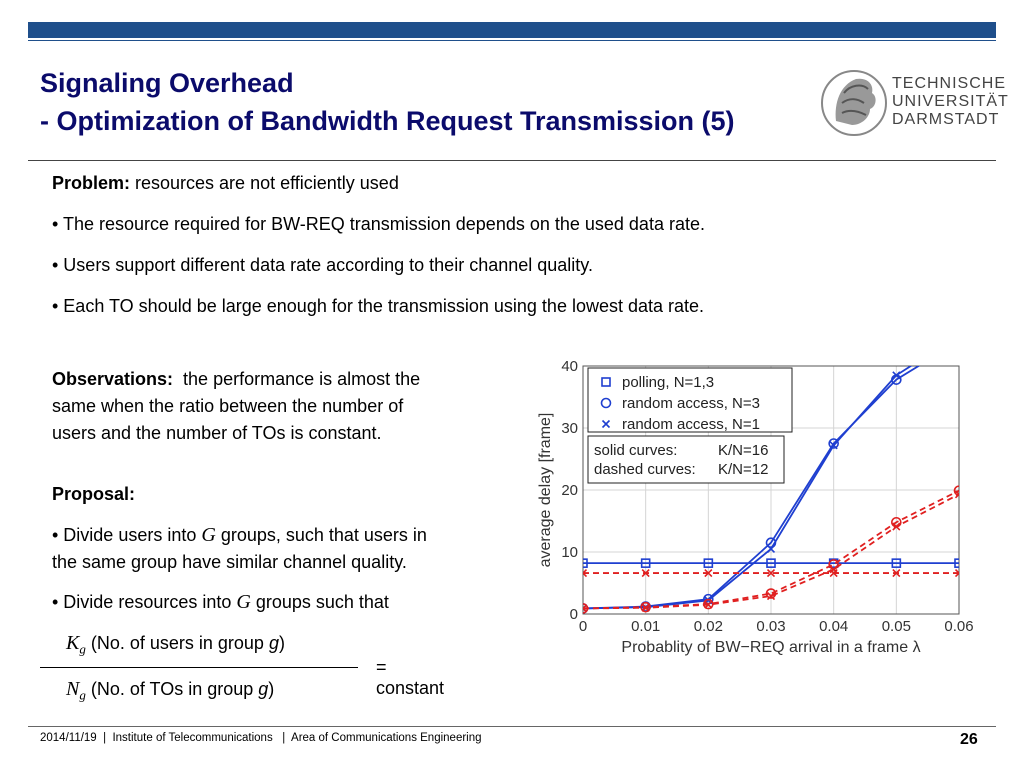 The height and width of the screenshot is (768, 1024). I want to click on denominator-close: ), so click(271, 689).